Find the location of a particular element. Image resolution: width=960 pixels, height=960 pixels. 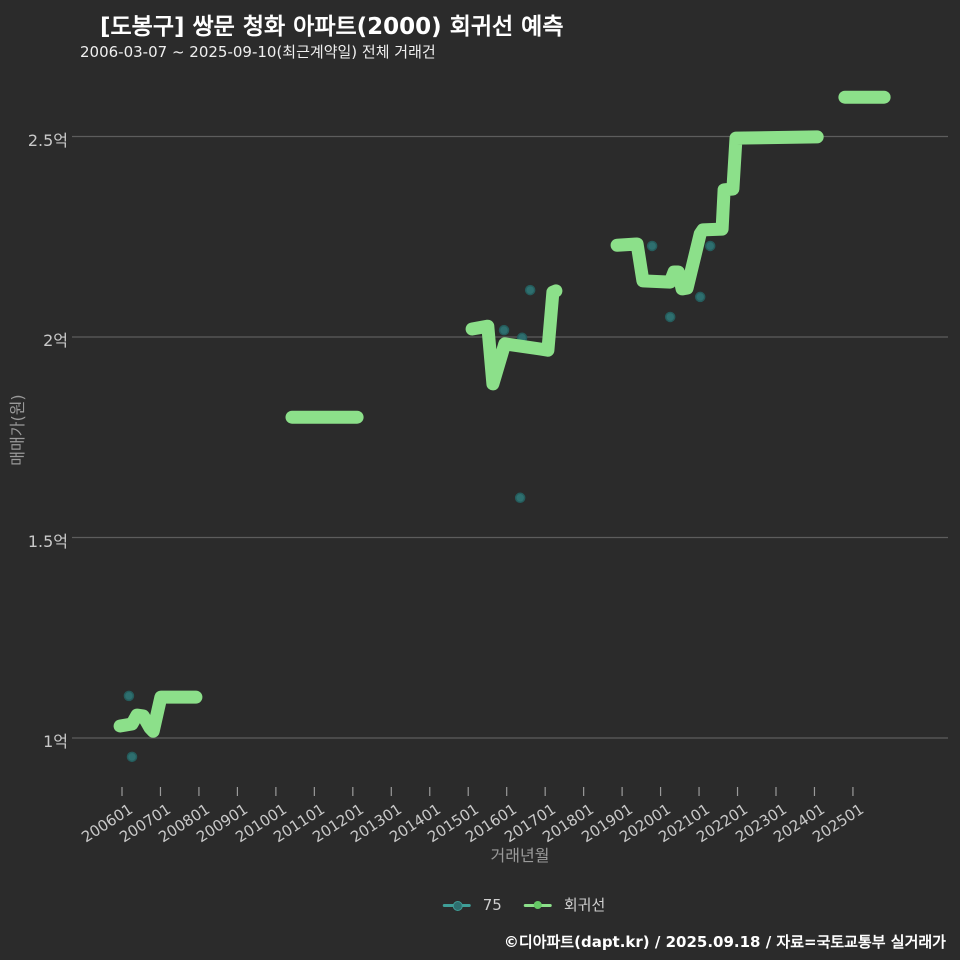

y-tick-label-2억: 2억 is located at coordinates (55, 340).